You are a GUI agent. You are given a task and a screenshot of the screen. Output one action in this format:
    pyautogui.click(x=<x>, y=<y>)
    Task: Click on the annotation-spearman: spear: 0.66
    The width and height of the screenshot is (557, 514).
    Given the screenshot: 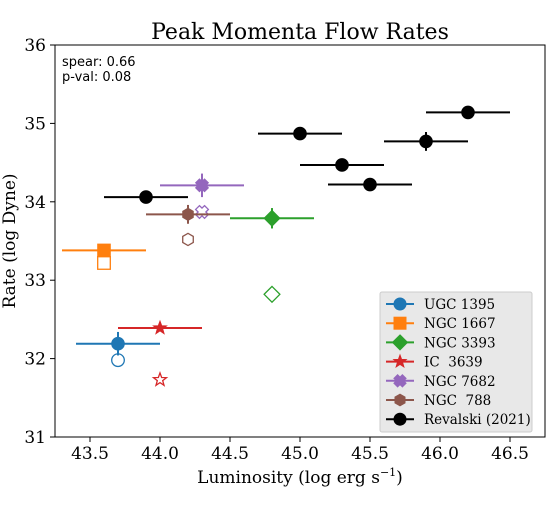 What is the action you would take?
    pyautogui.click(x=99, y=62)
    